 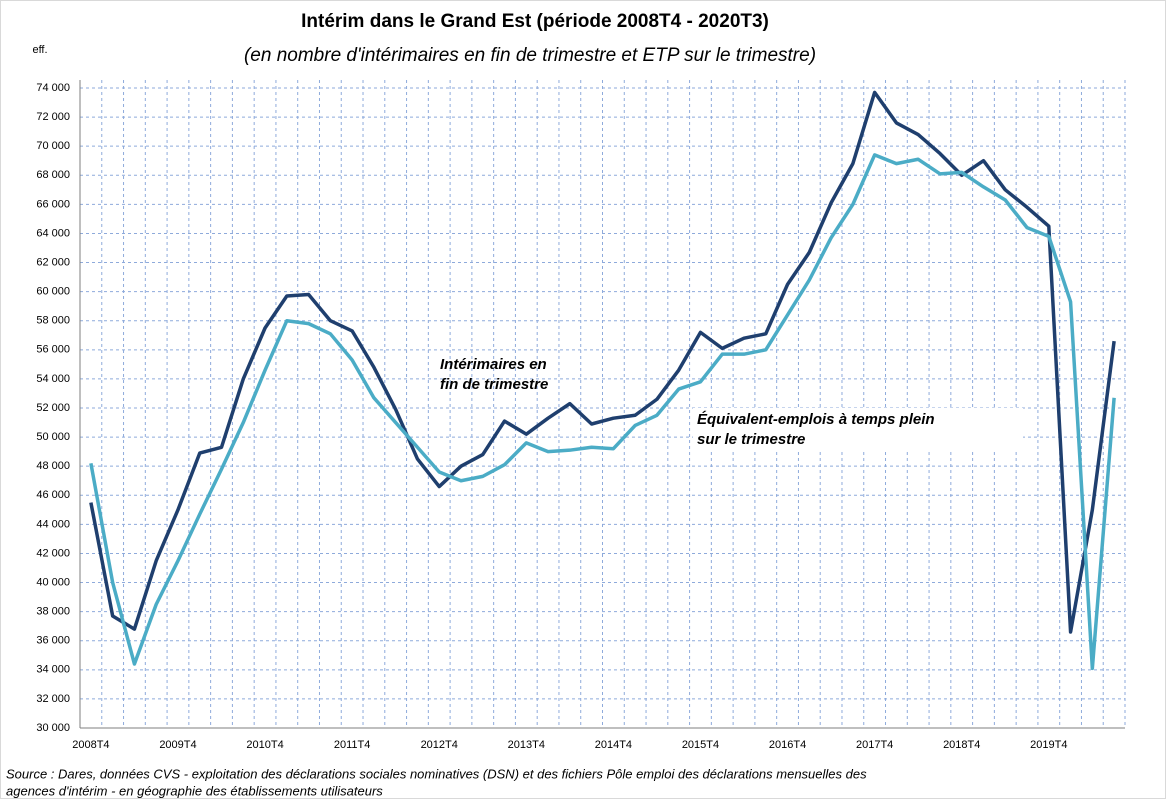 I want to click on x-tick-label: 2008T4, so click(x=90, y=745).